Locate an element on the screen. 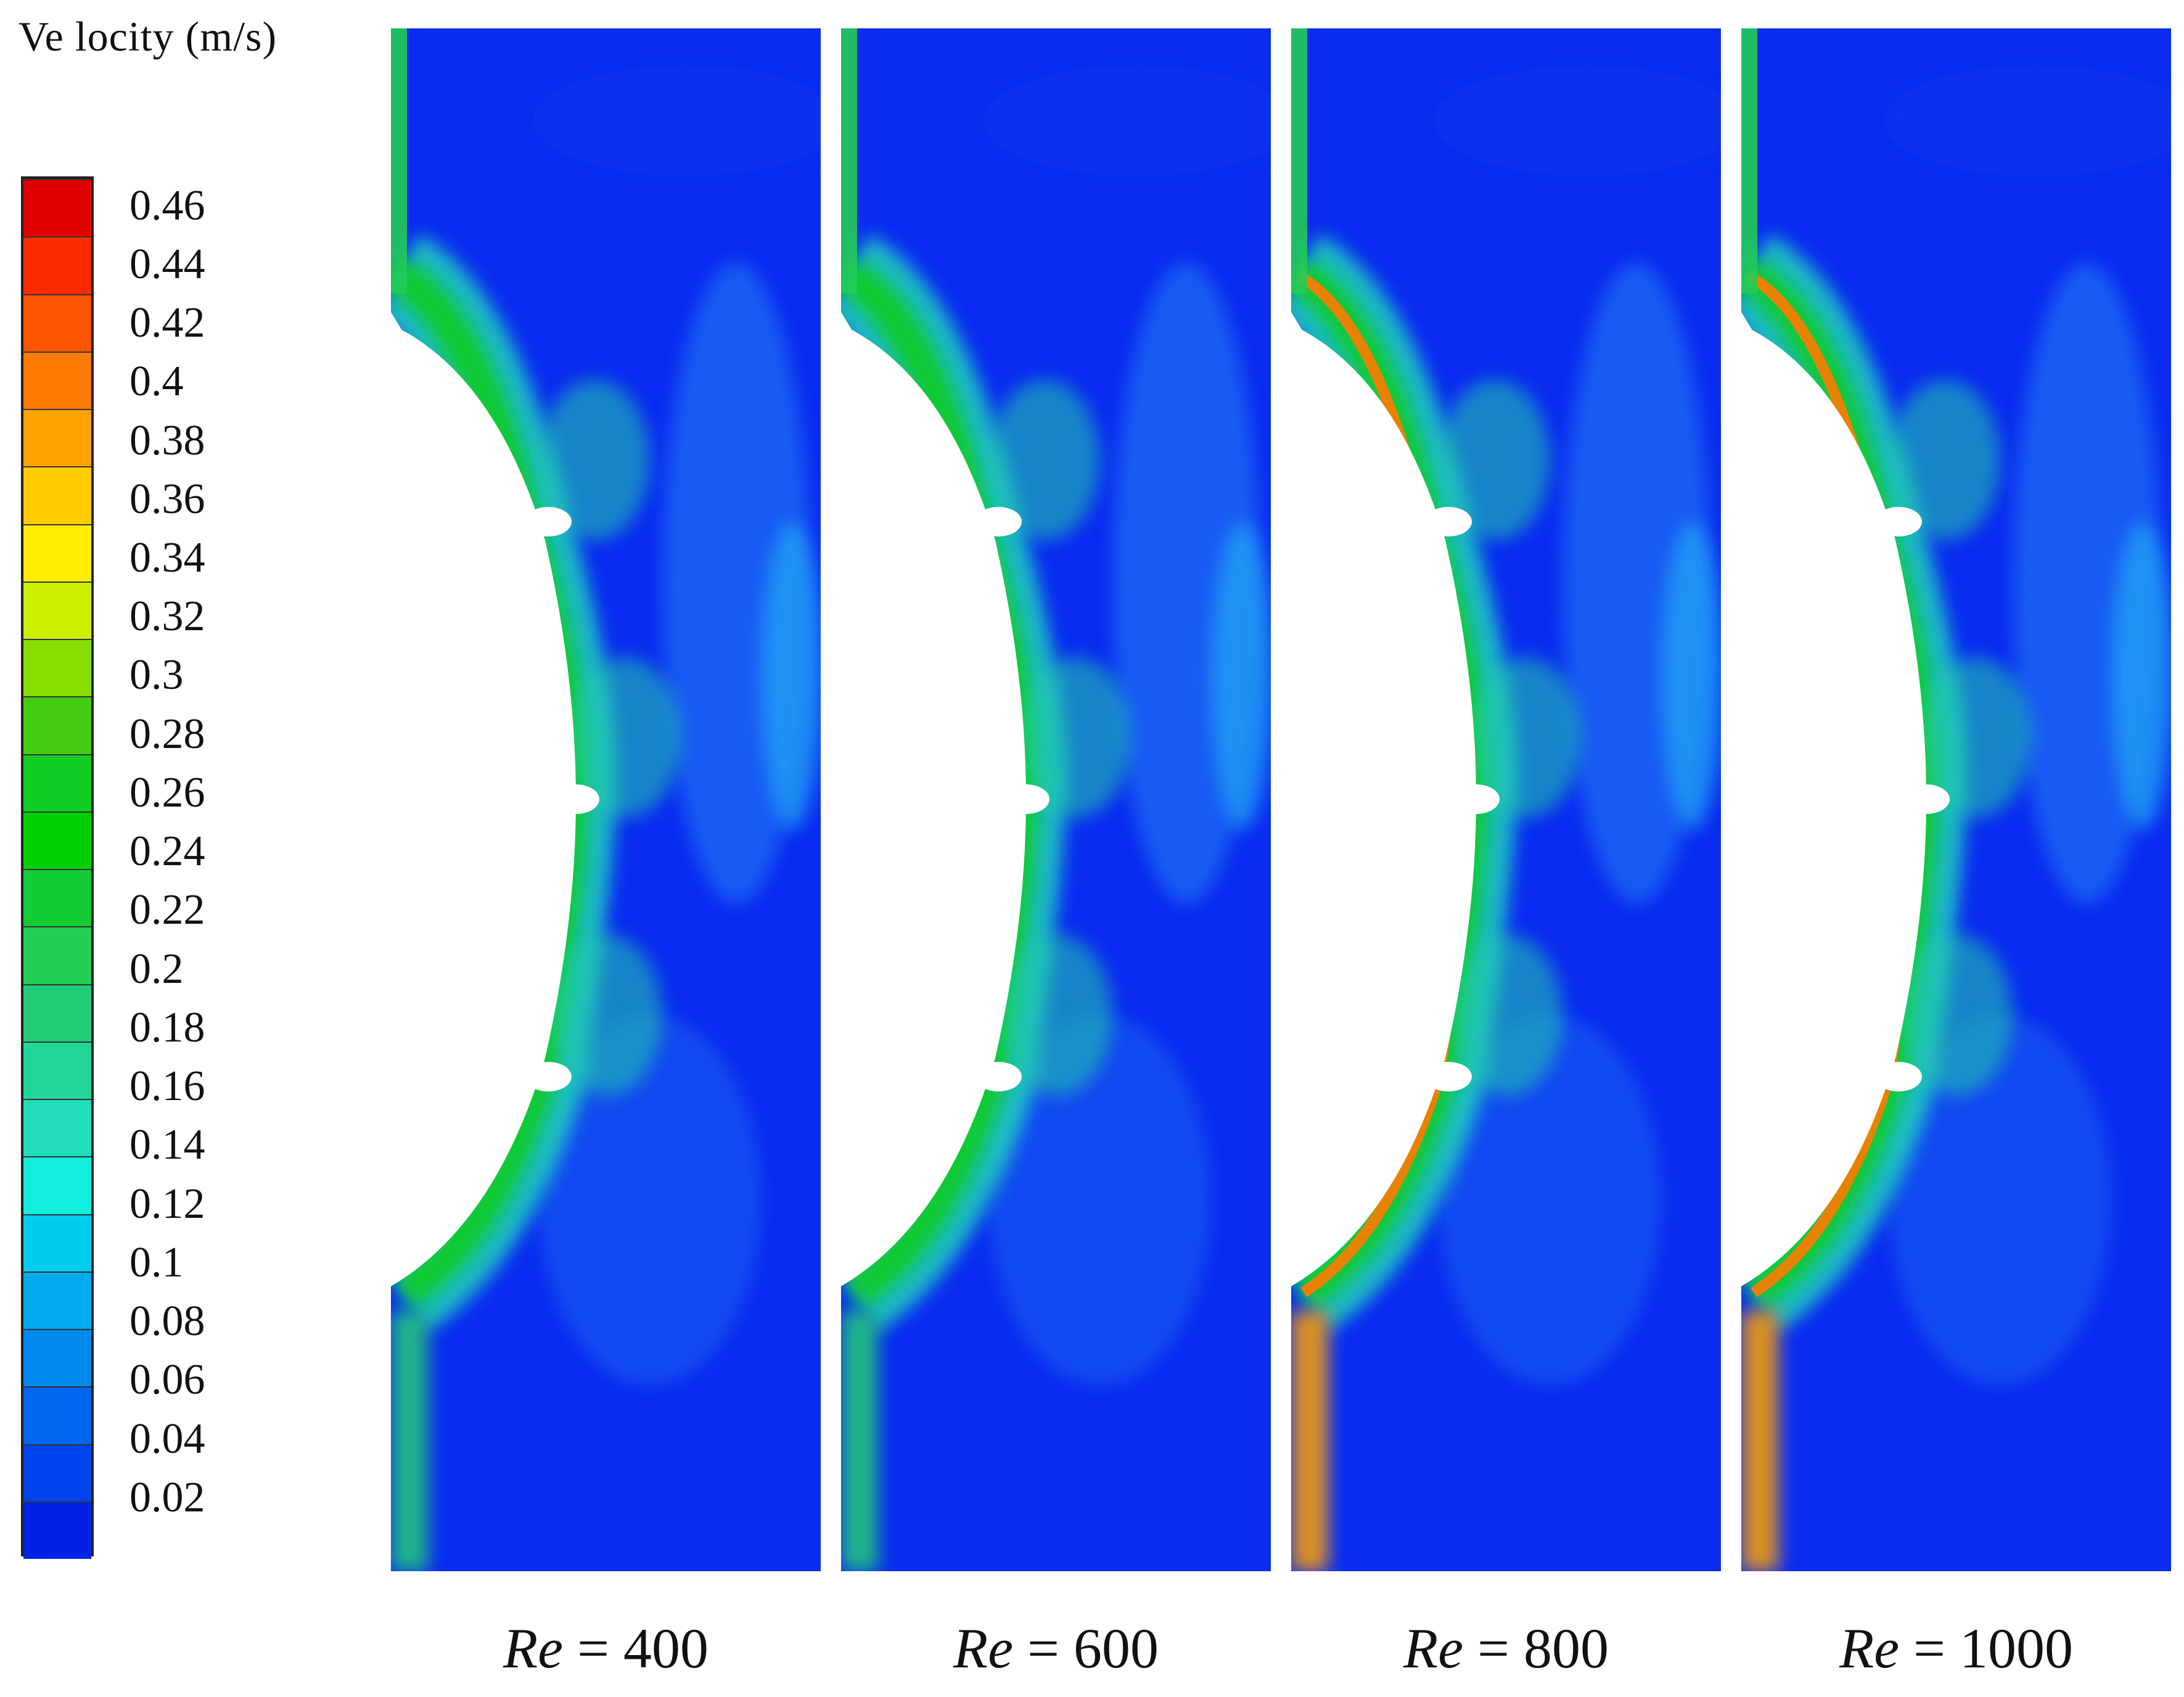  colorbar-tick-label: 0.18 is located at coordinates (167, 1027).